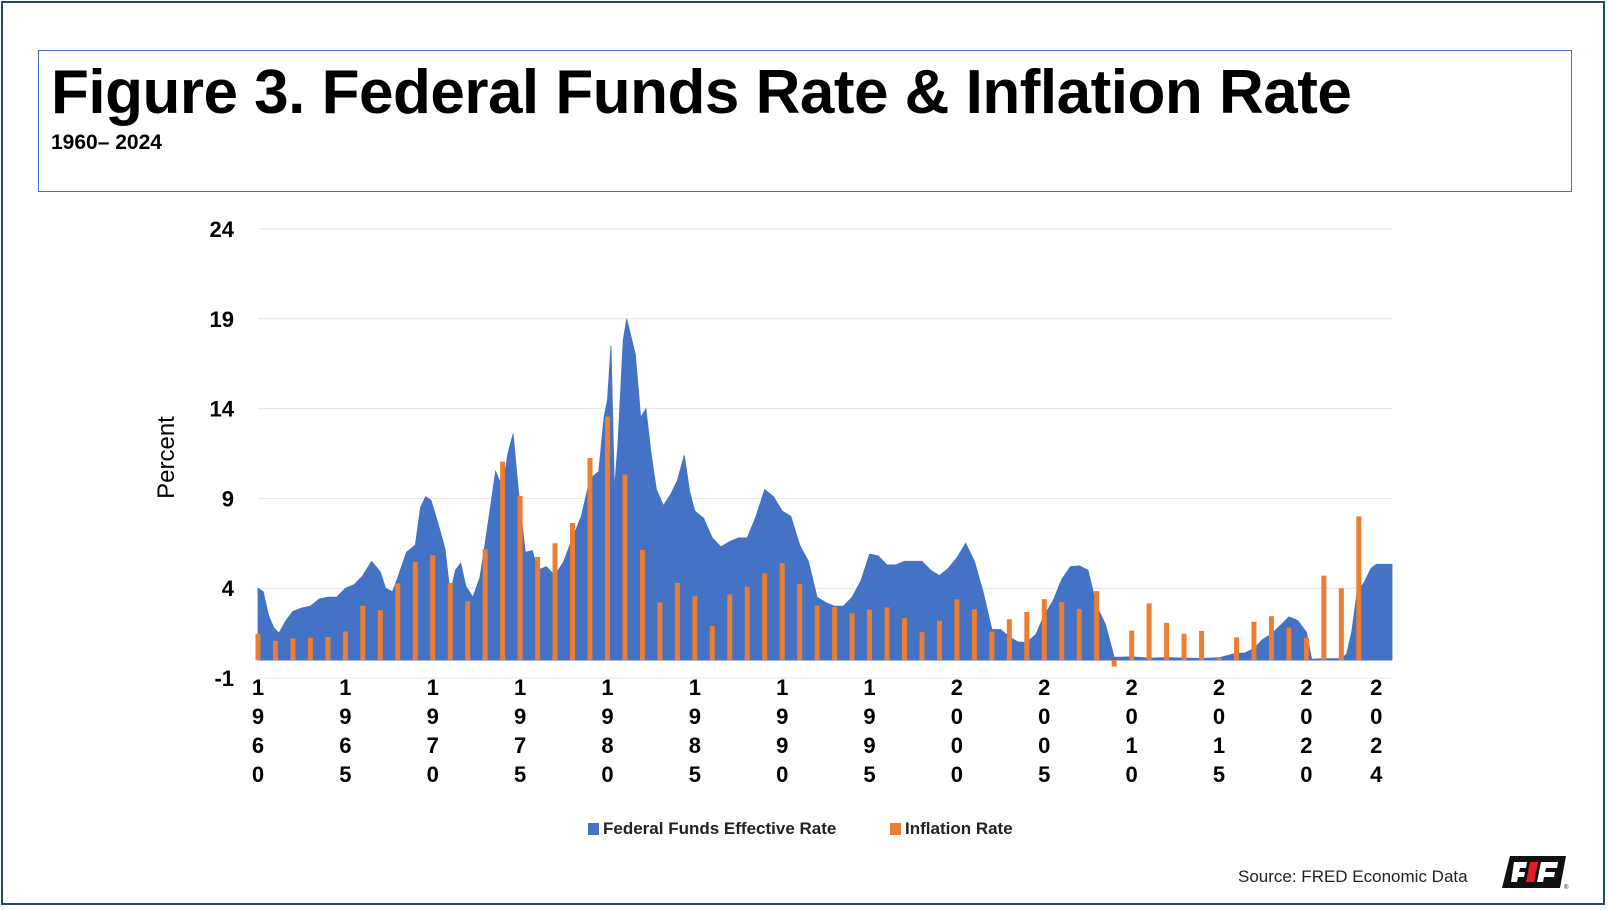 Image resolution: width=1610 pixels, height=910 pixels. What do you see at coordinates (194, 454) in the screenshot?
I see `y-axis: -1 4 9 14 19 24 Percent` at bounding box center [194, 454].